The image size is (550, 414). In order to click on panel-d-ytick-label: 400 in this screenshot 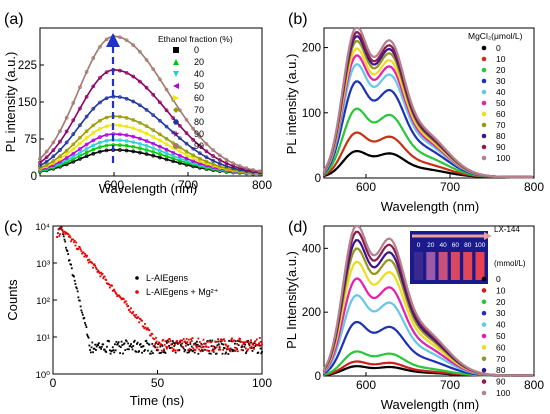, I will do `click(311, 249)`.